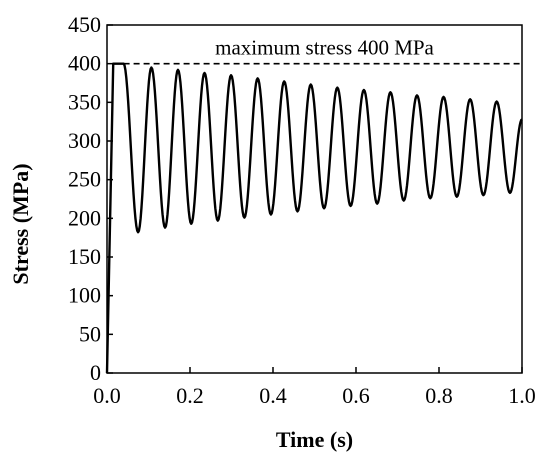 The width and height of the screenshot is (550, 465). Describe the element at coordinates (84, 140) in the screenshot. I see `y-tick-label: 300` at that location.